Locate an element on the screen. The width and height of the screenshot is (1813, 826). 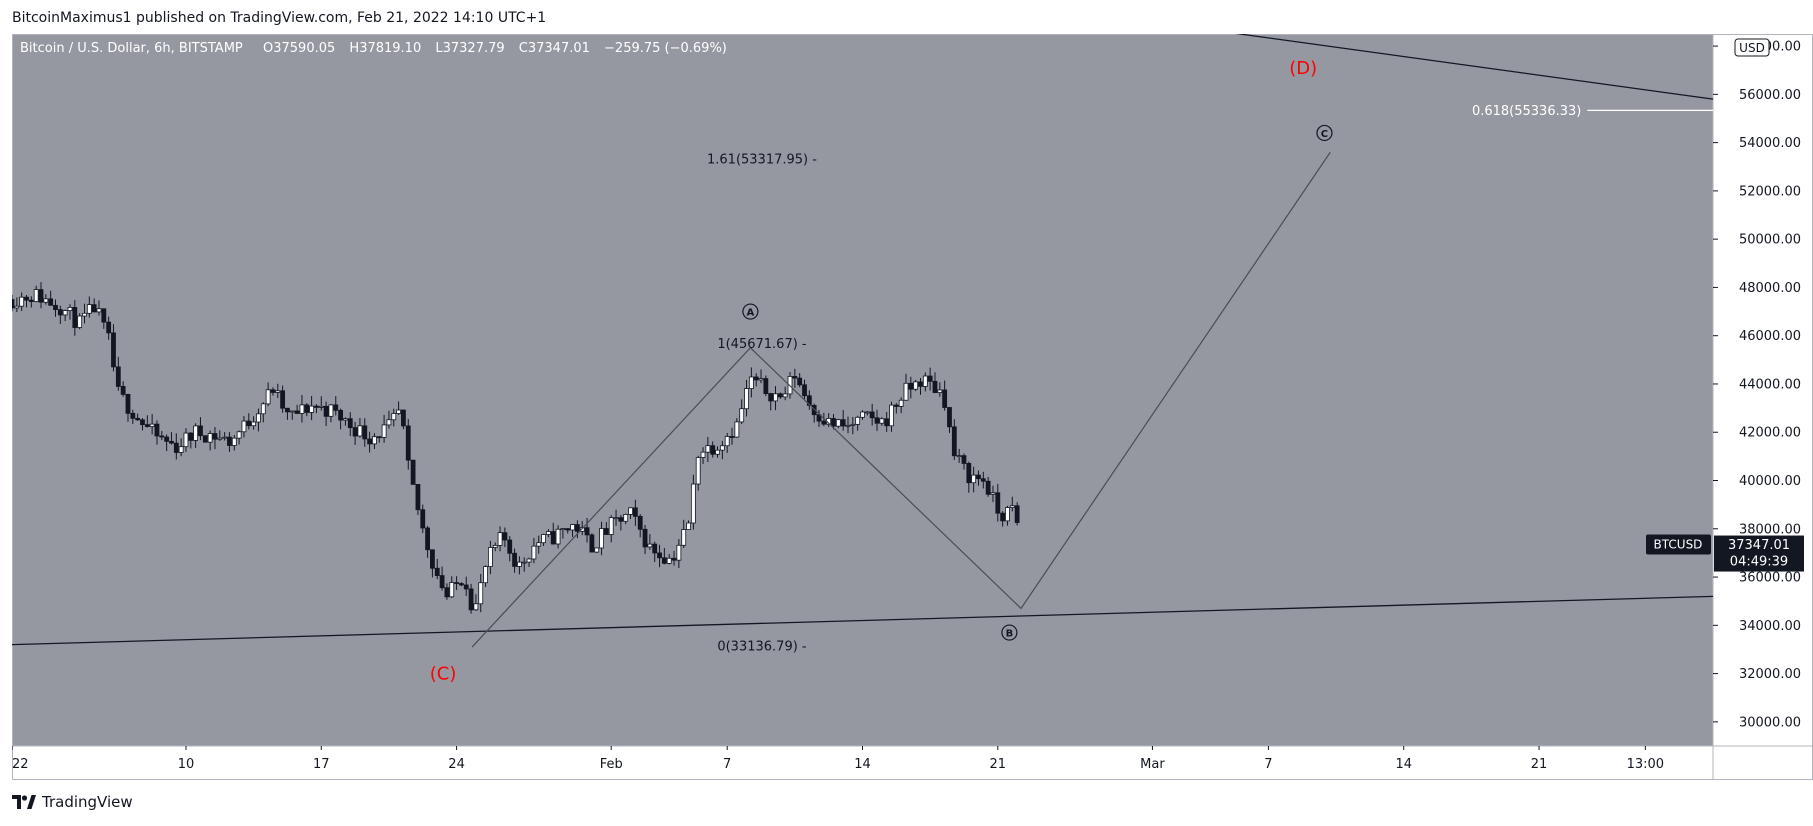
footer: TradingView is located at coordinates (72, 802).